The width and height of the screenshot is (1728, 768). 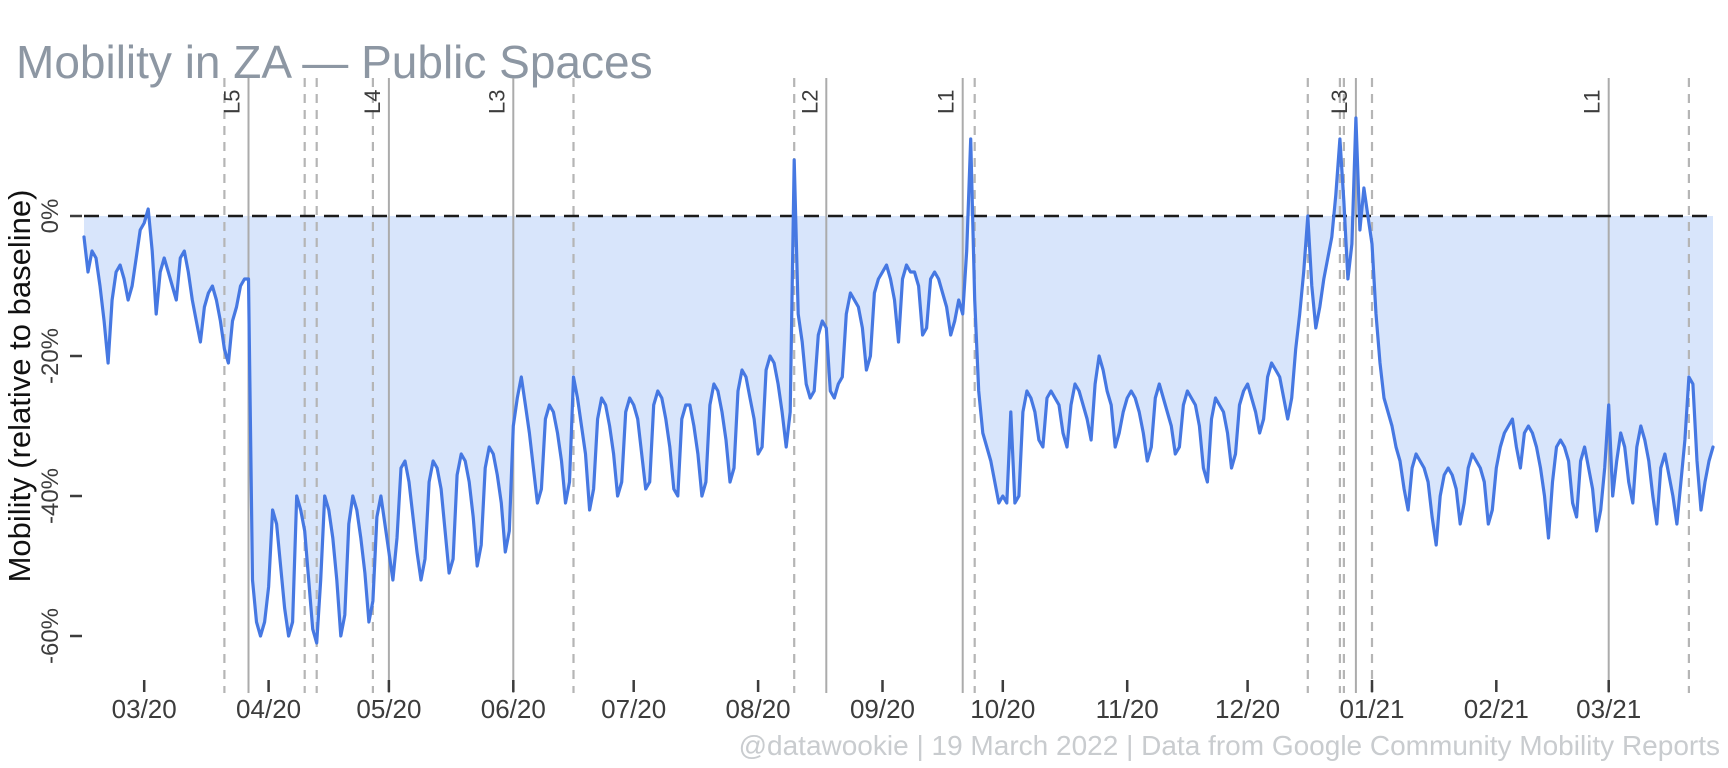 I want to click on x-tick-label: 10/20, so click(x=1002, y=709).